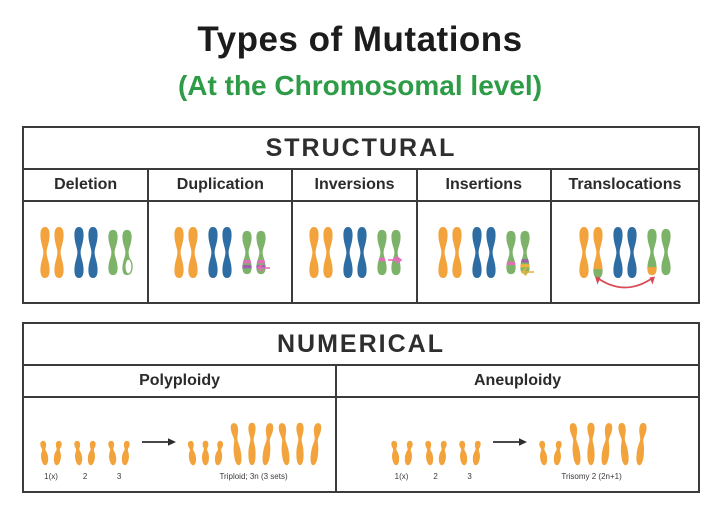 Image resolution: width=720 pixels, height=526 pixels. Describe the element at coordinates (485, 252) in the screenshot. I see `insertions-illustration` at that location.